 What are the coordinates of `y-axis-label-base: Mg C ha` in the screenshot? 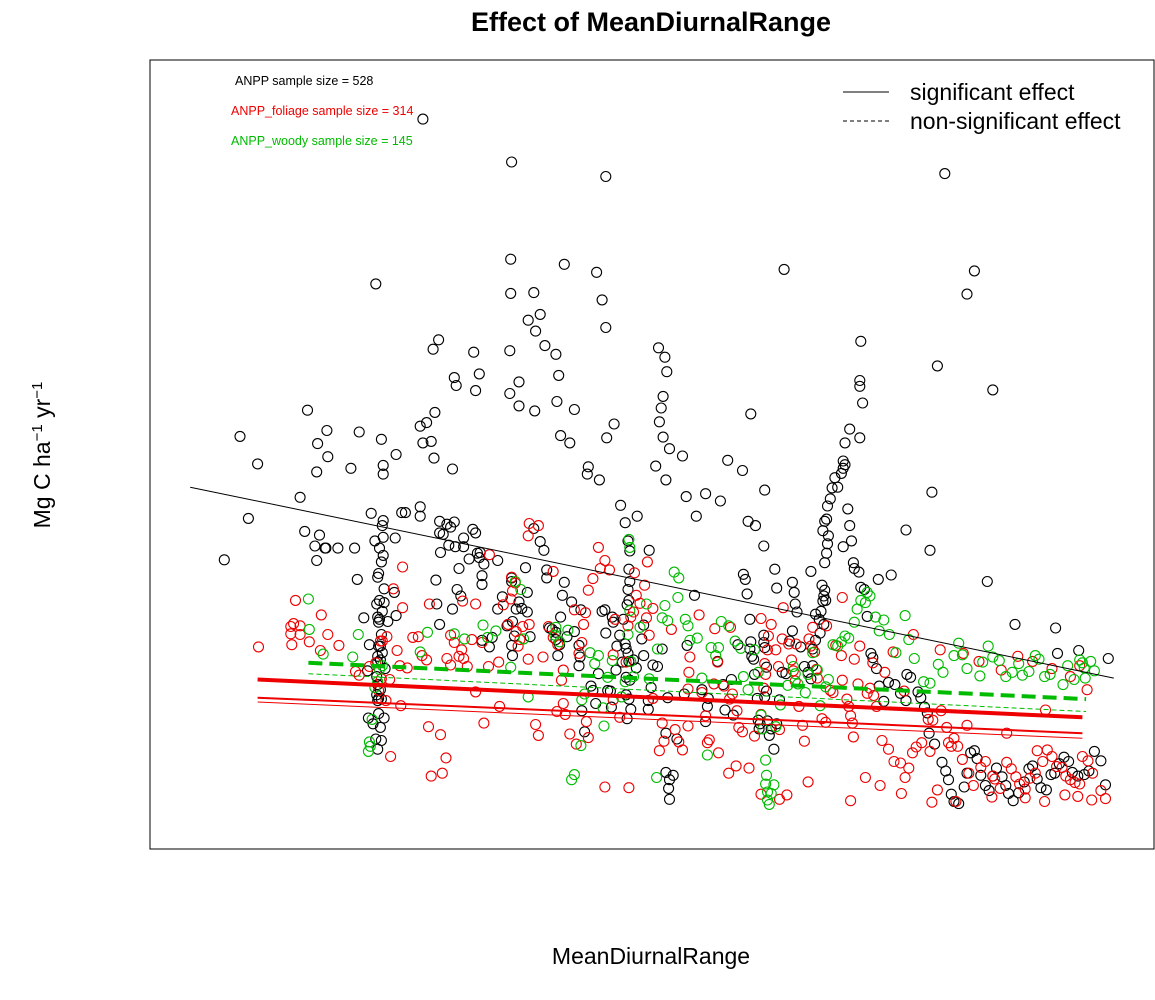 It's located at (42, 484).